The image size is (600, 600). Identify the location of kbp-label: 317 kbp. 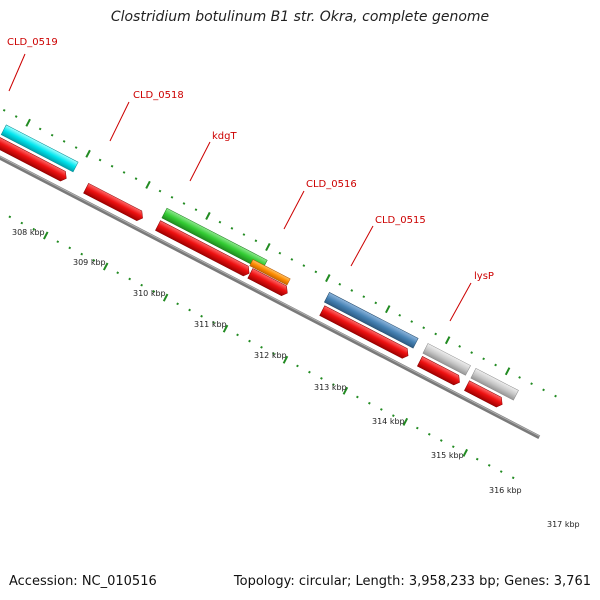
(563, 524).